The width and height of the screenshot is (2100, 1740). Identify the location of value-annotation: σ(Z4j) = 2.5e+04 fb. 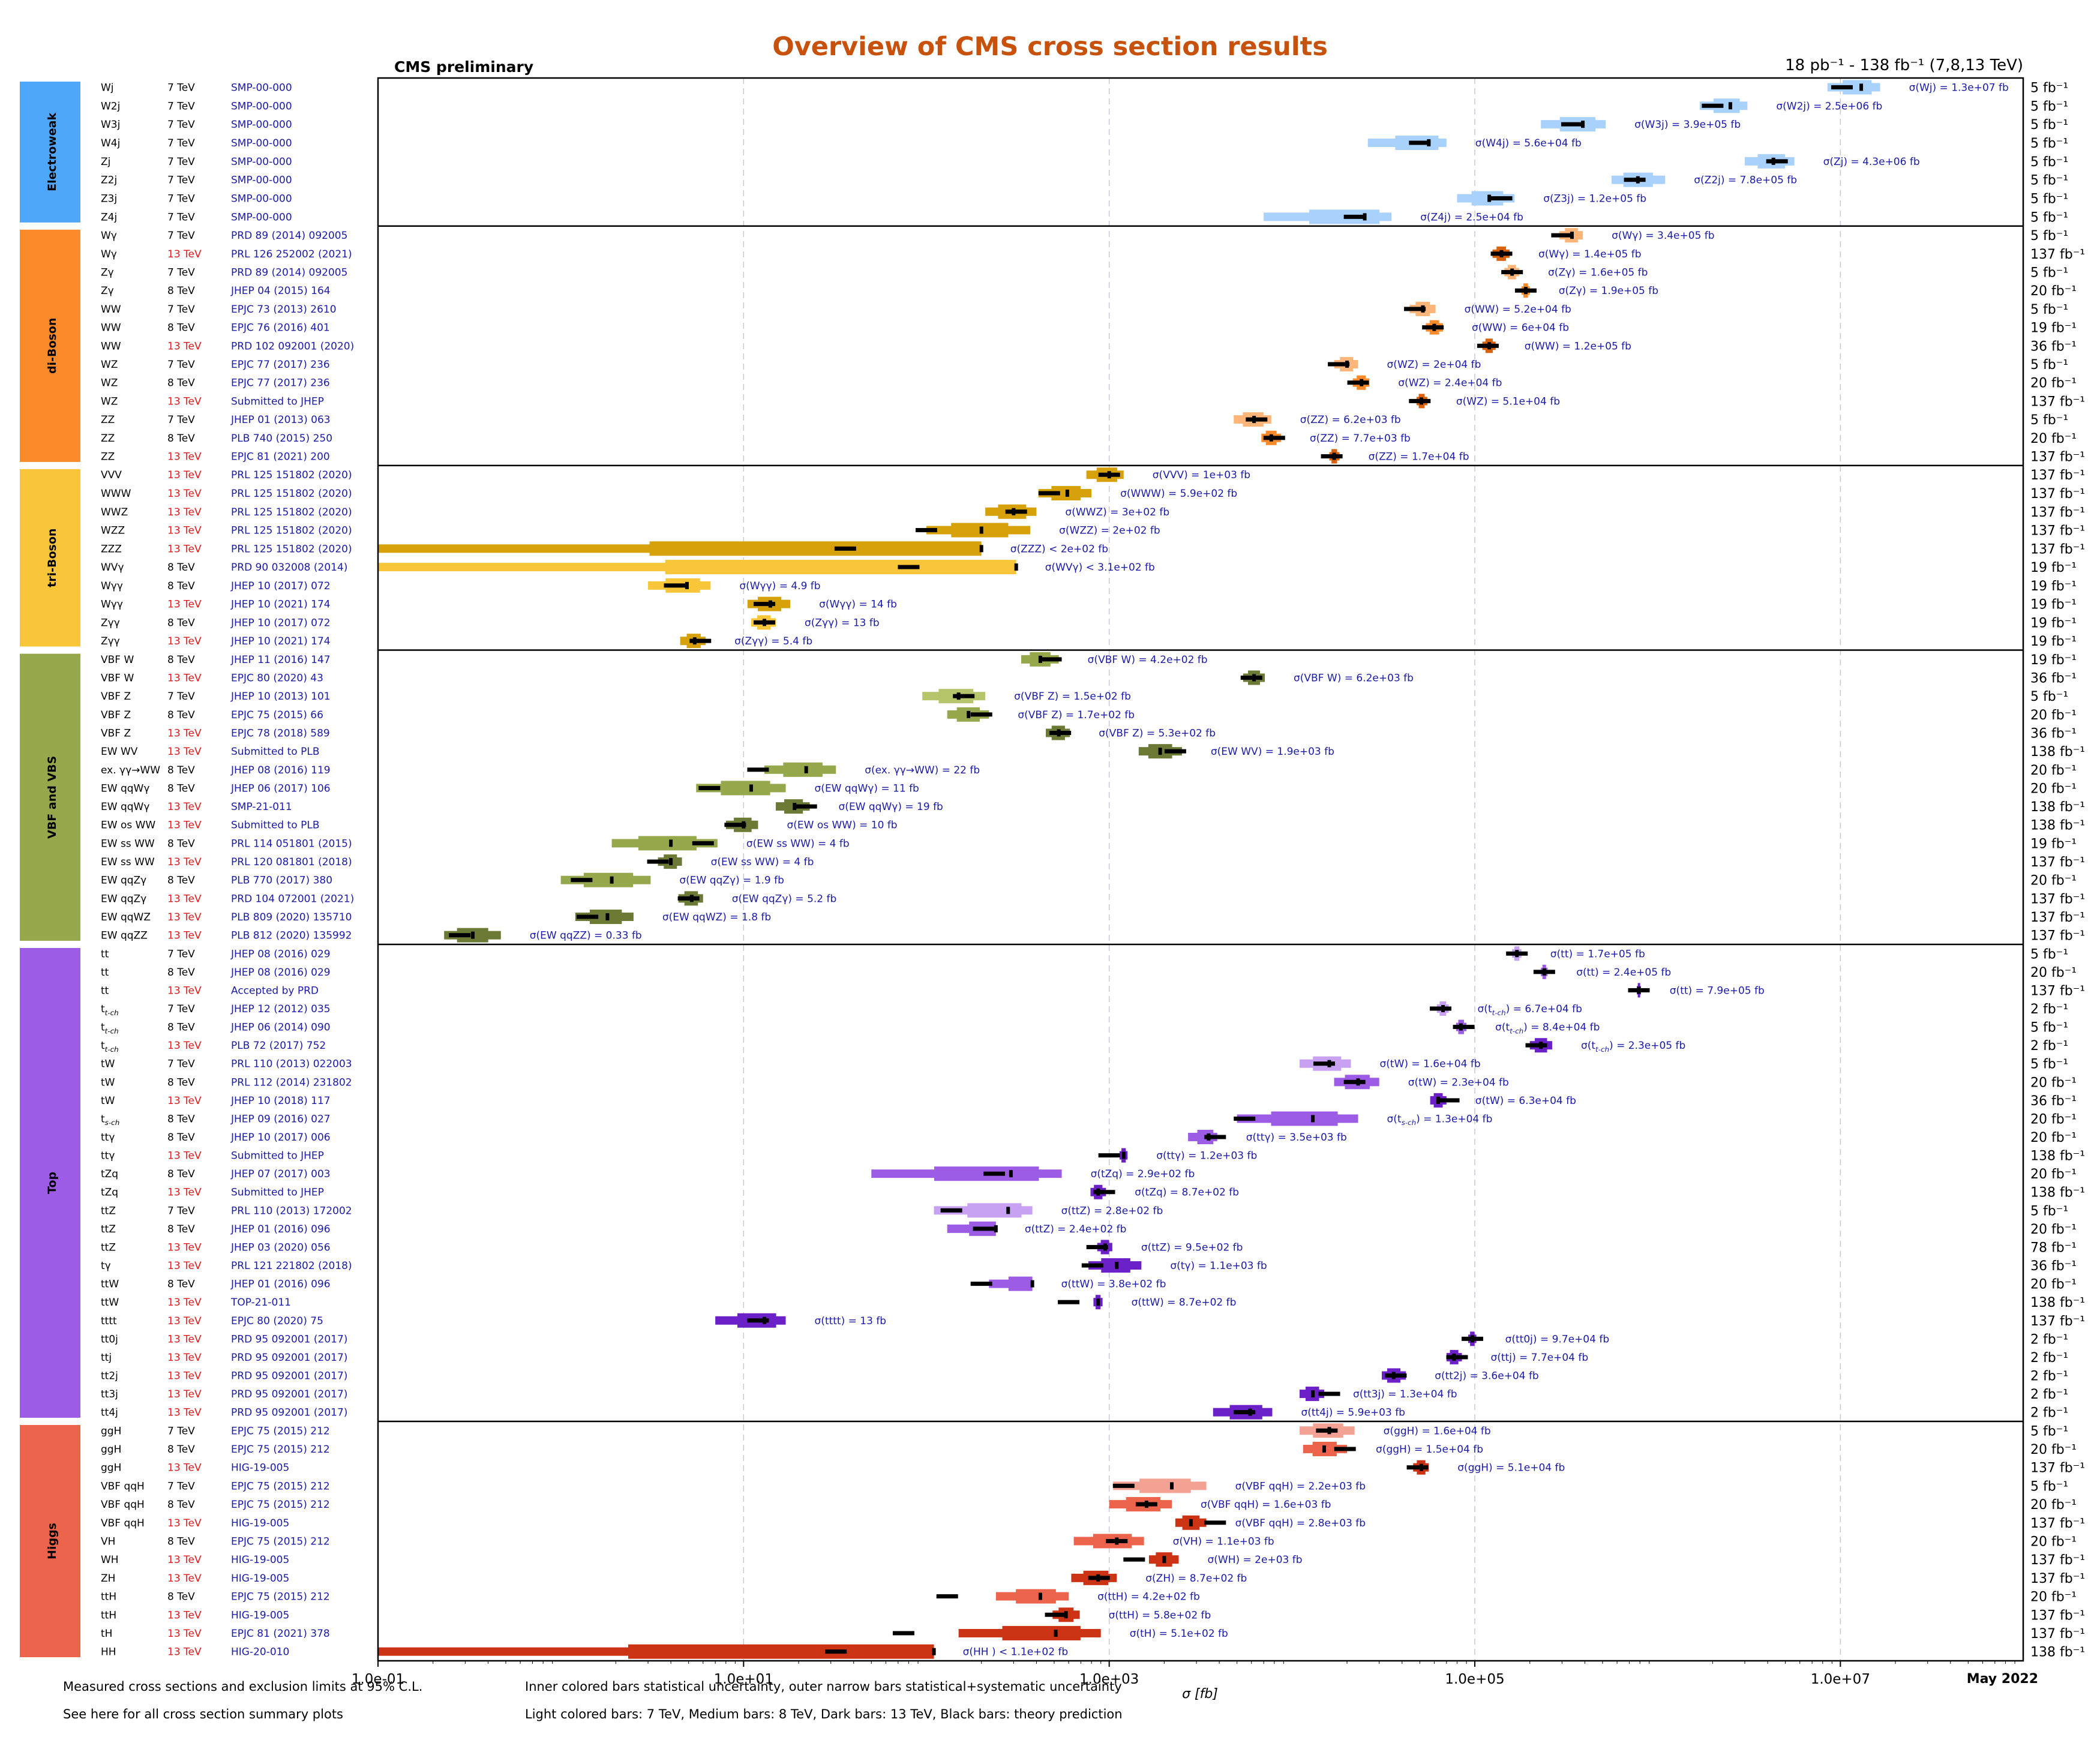
(1471, 217).